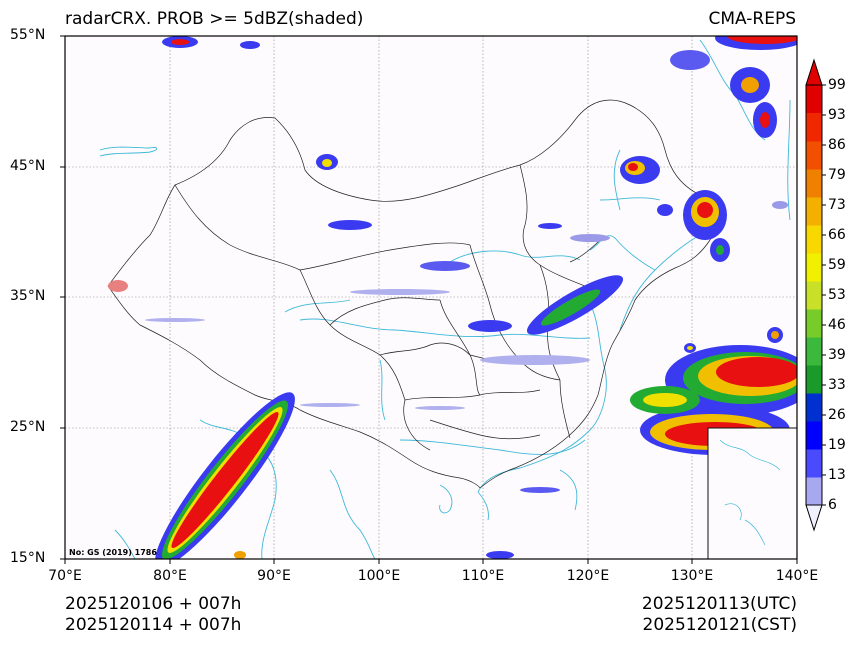 The image size is (860, 647). Describe the element at coordinates (814, 72) in the screenshot. I see `colorbar-max-arrow` at that location.